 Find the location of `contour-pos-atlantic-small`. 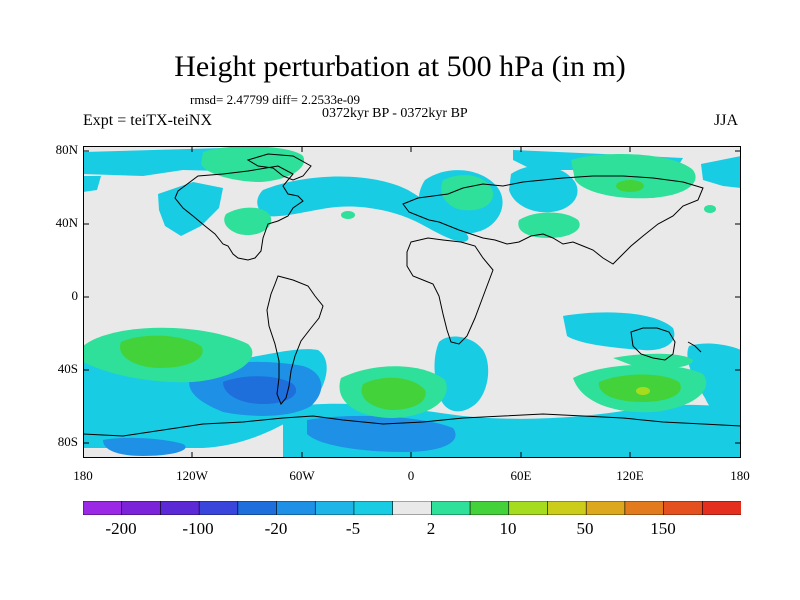

contour-pos-atlantic-small is located at coordinates (348, 215).